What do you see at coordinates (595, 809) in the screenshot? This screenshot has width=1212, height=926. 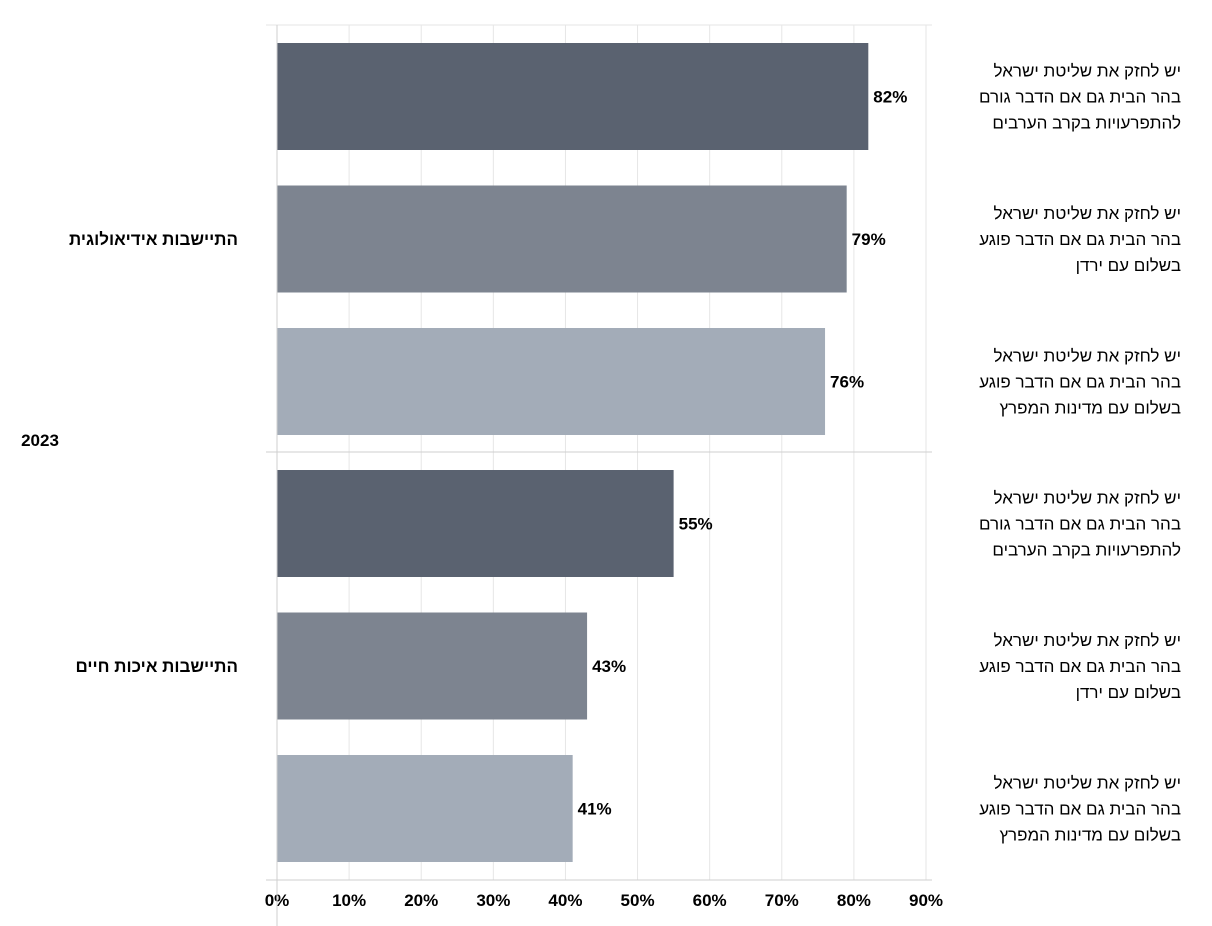 I see `data-label: 41%` at bounding box center [595, 809].